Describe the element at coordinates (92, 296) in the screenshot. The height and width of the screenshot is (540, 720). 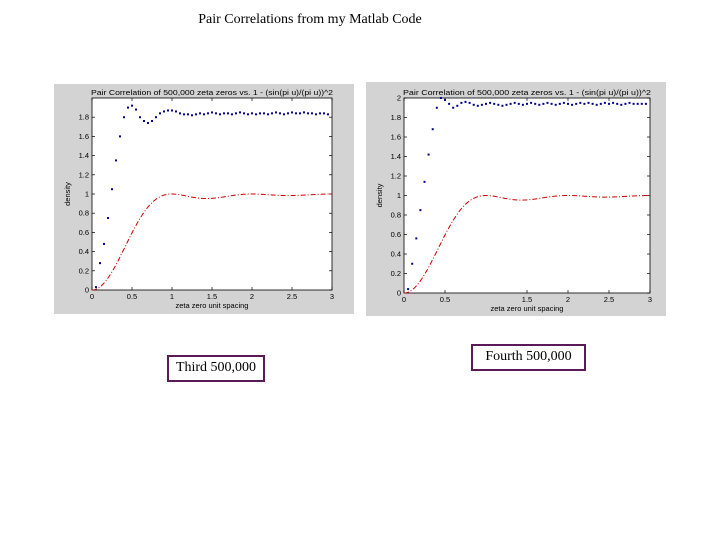
I see `x-tick-label: 0` at that location.